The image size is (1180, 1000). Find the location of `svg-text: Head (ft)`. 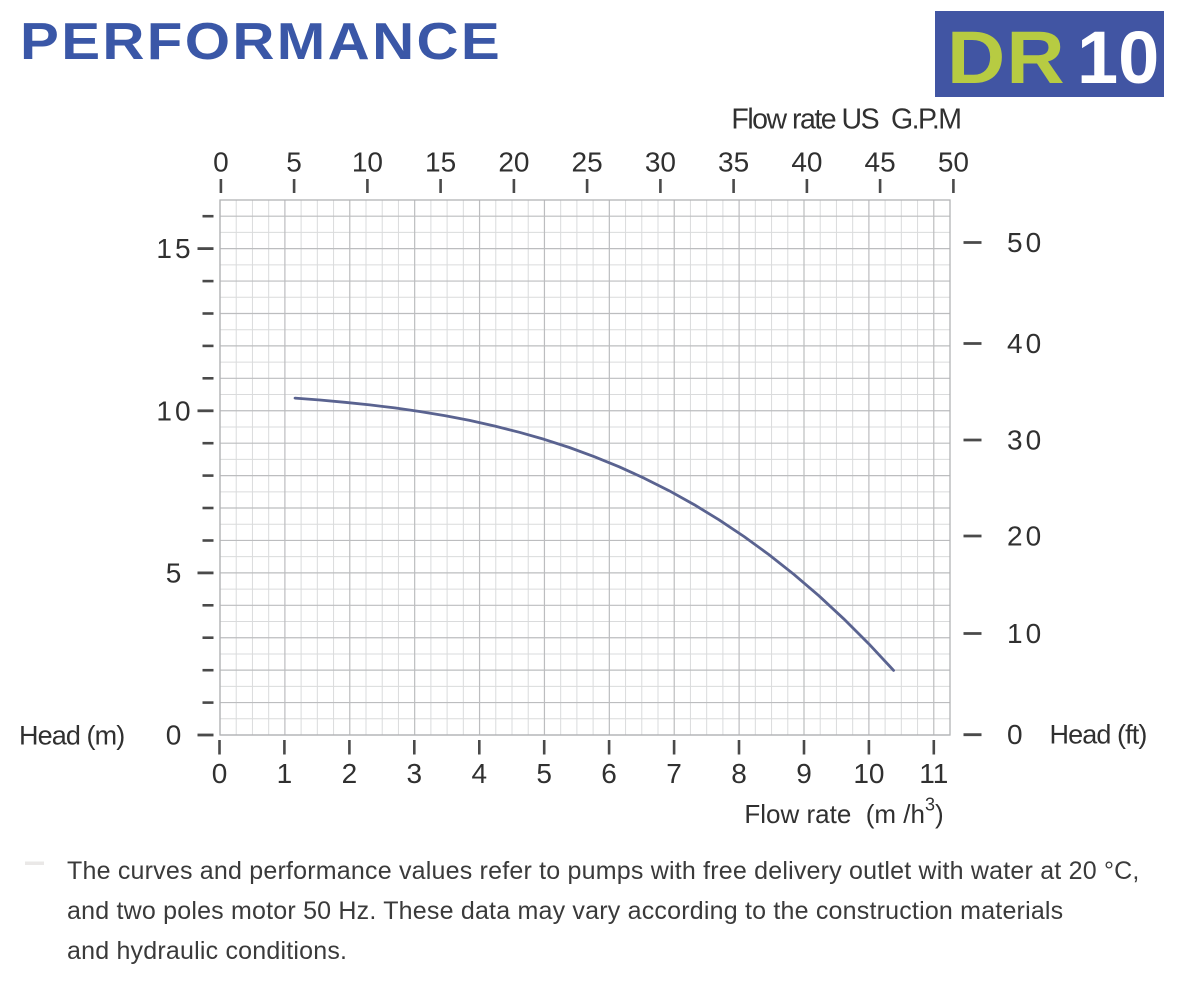

svg-text: Head (ft) is located at coordinates (1098, 735).